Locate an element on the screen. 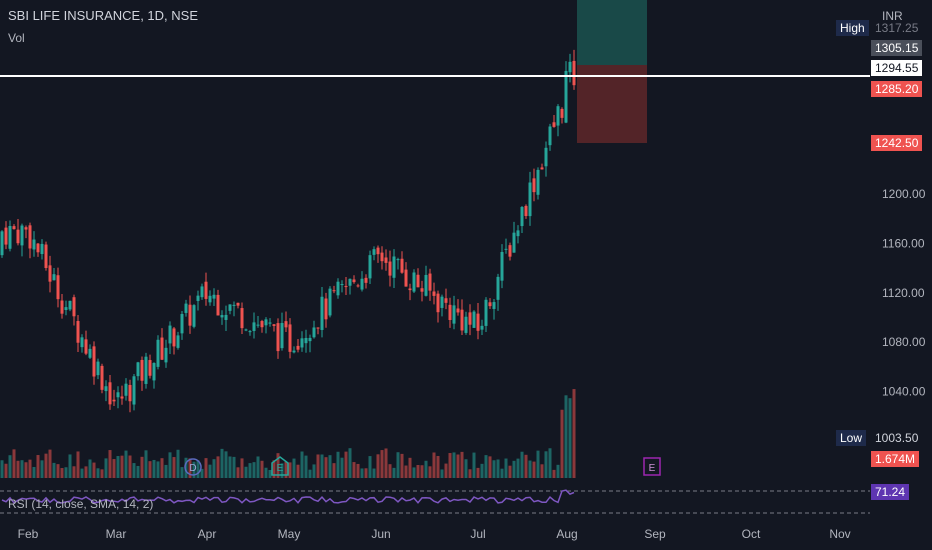 This screenshot has width=932, height=550. price-axis: 1040.00 1080.00 1120.00 1160.00 1200.00 is located at coordinates (904, 293).